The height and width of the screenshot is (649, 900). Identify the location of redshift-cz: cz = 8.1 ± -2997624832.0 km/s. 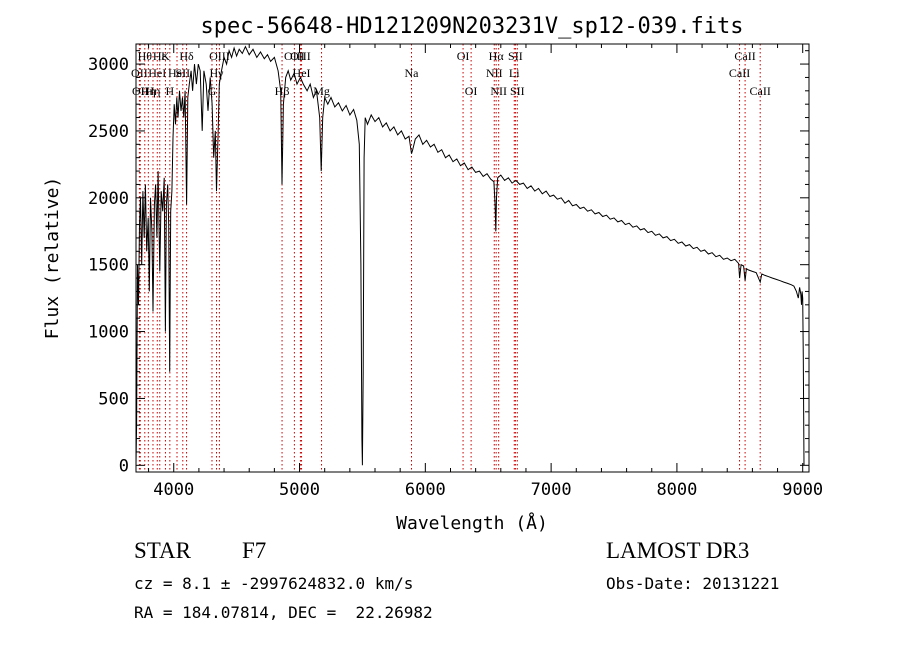
(274, 583).